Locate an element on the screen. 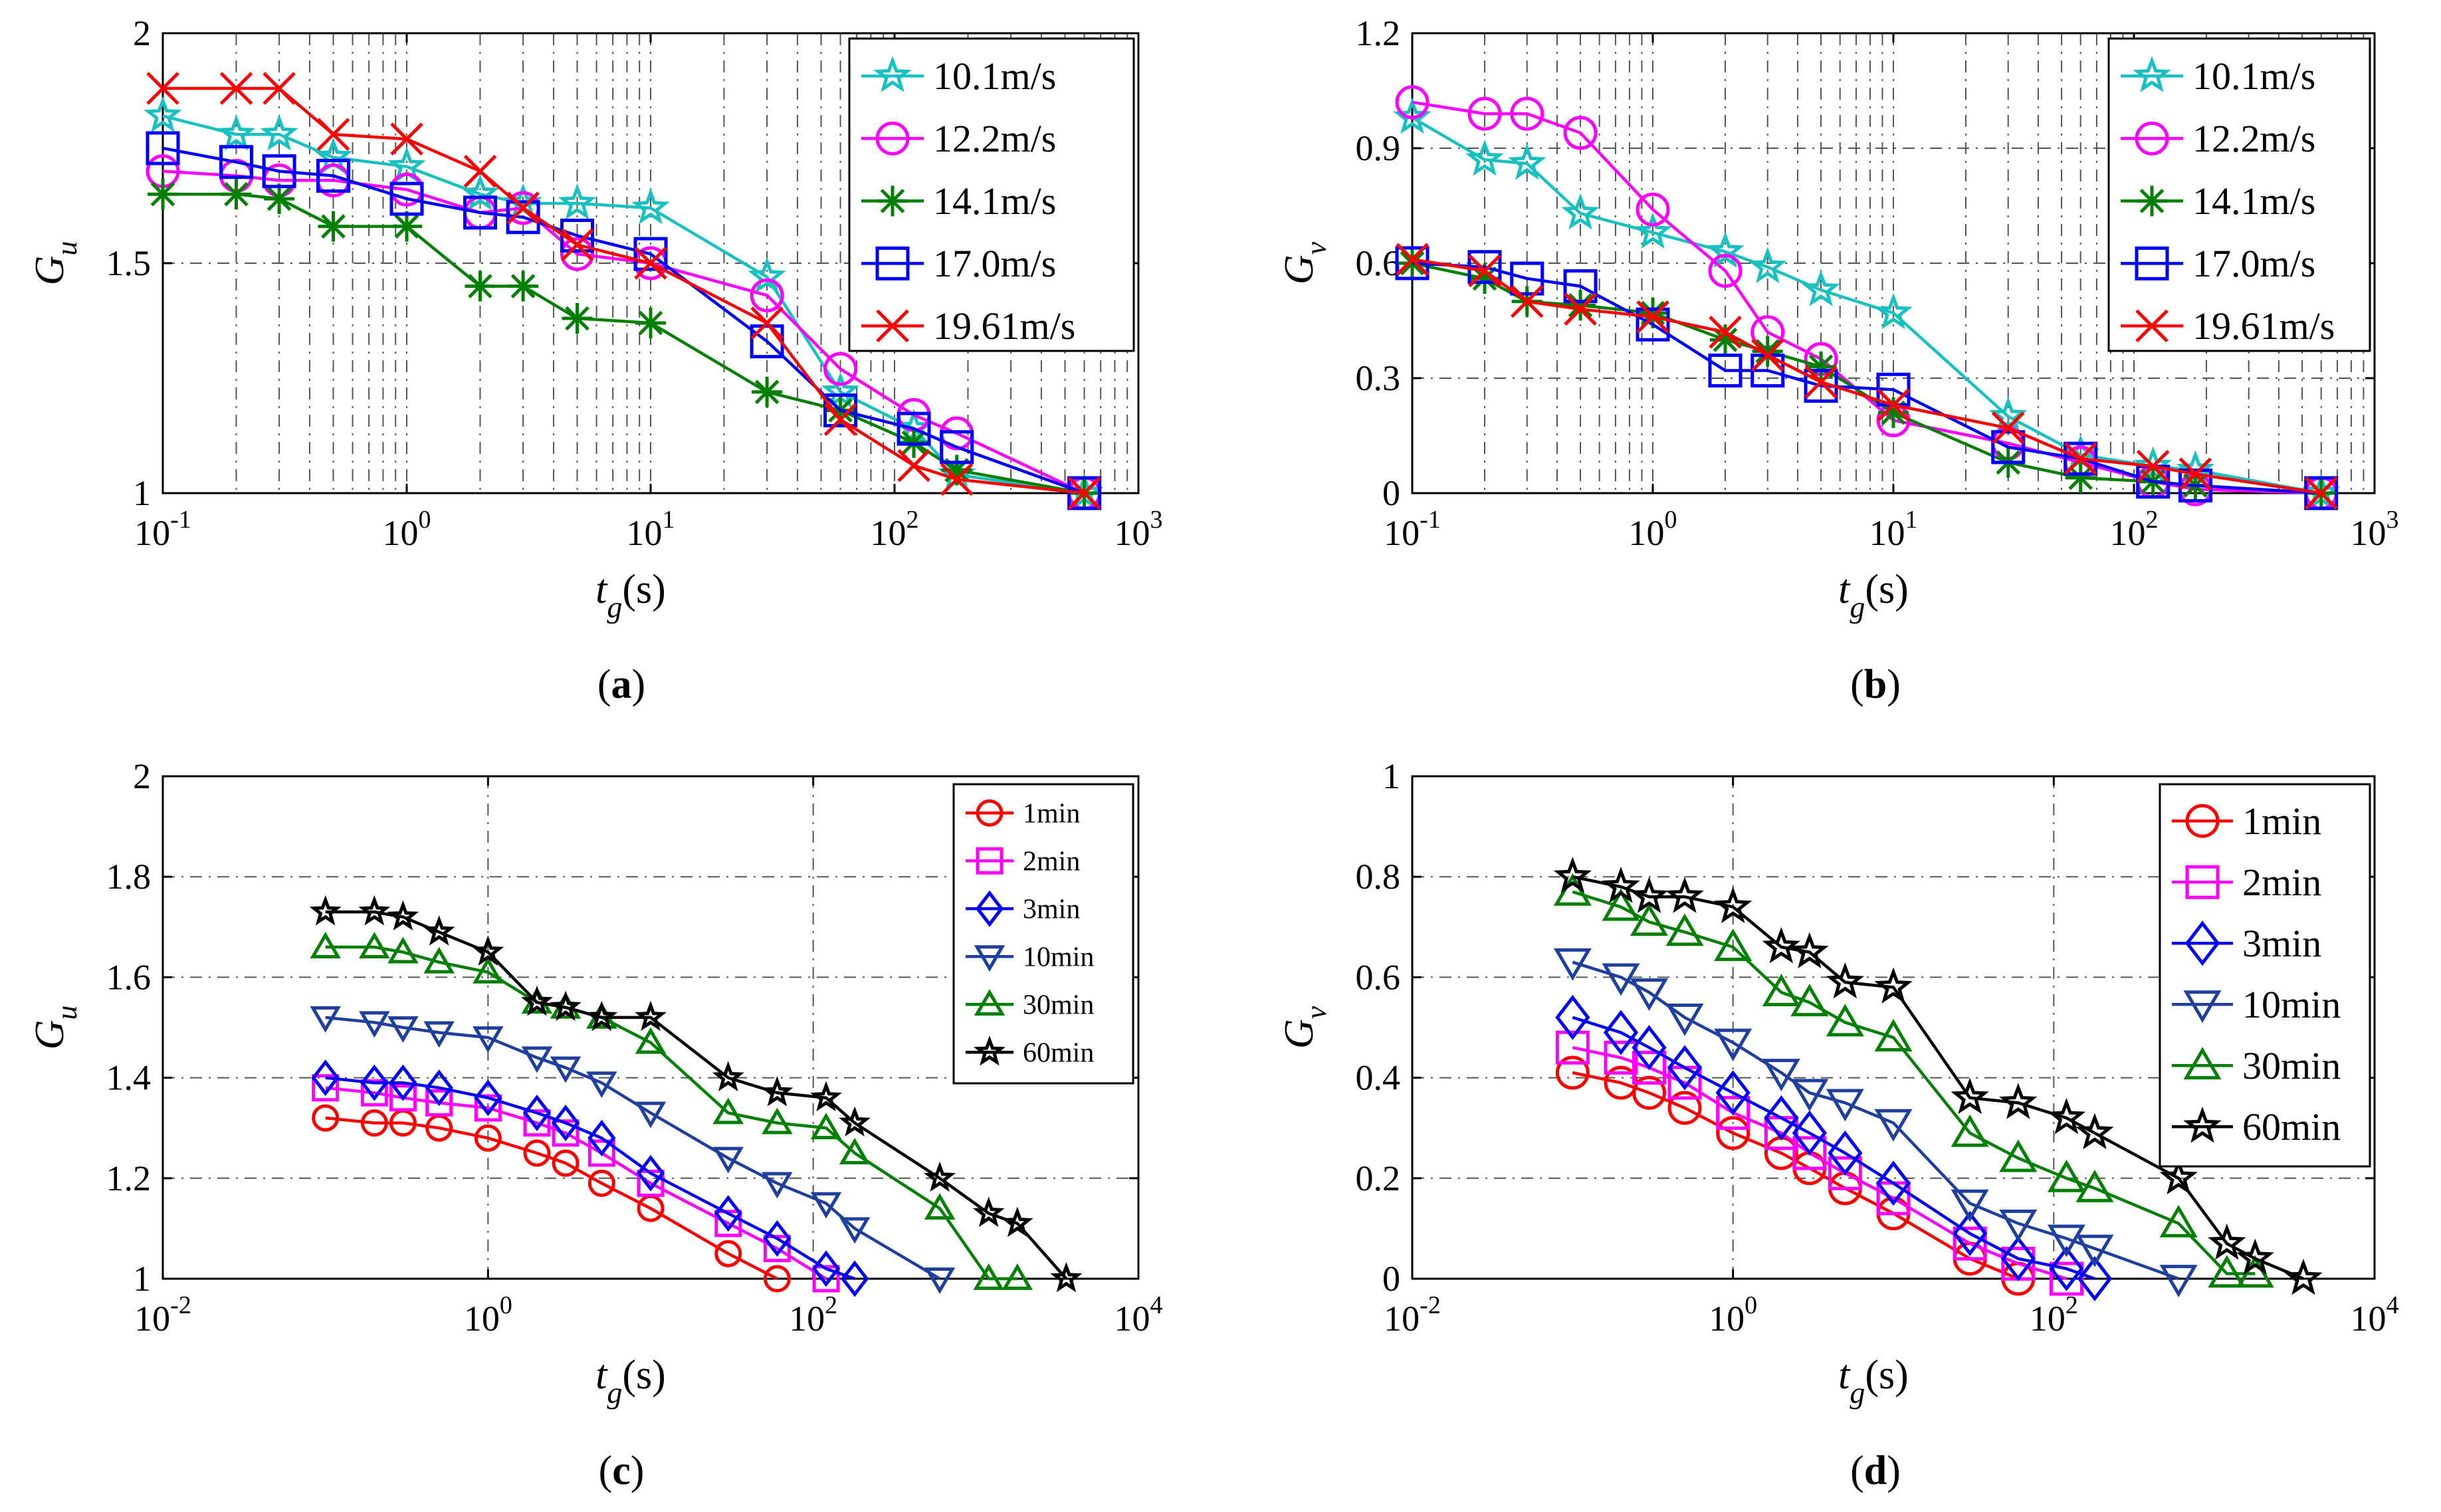  axes-frame is located at coordinates (651, 1027).